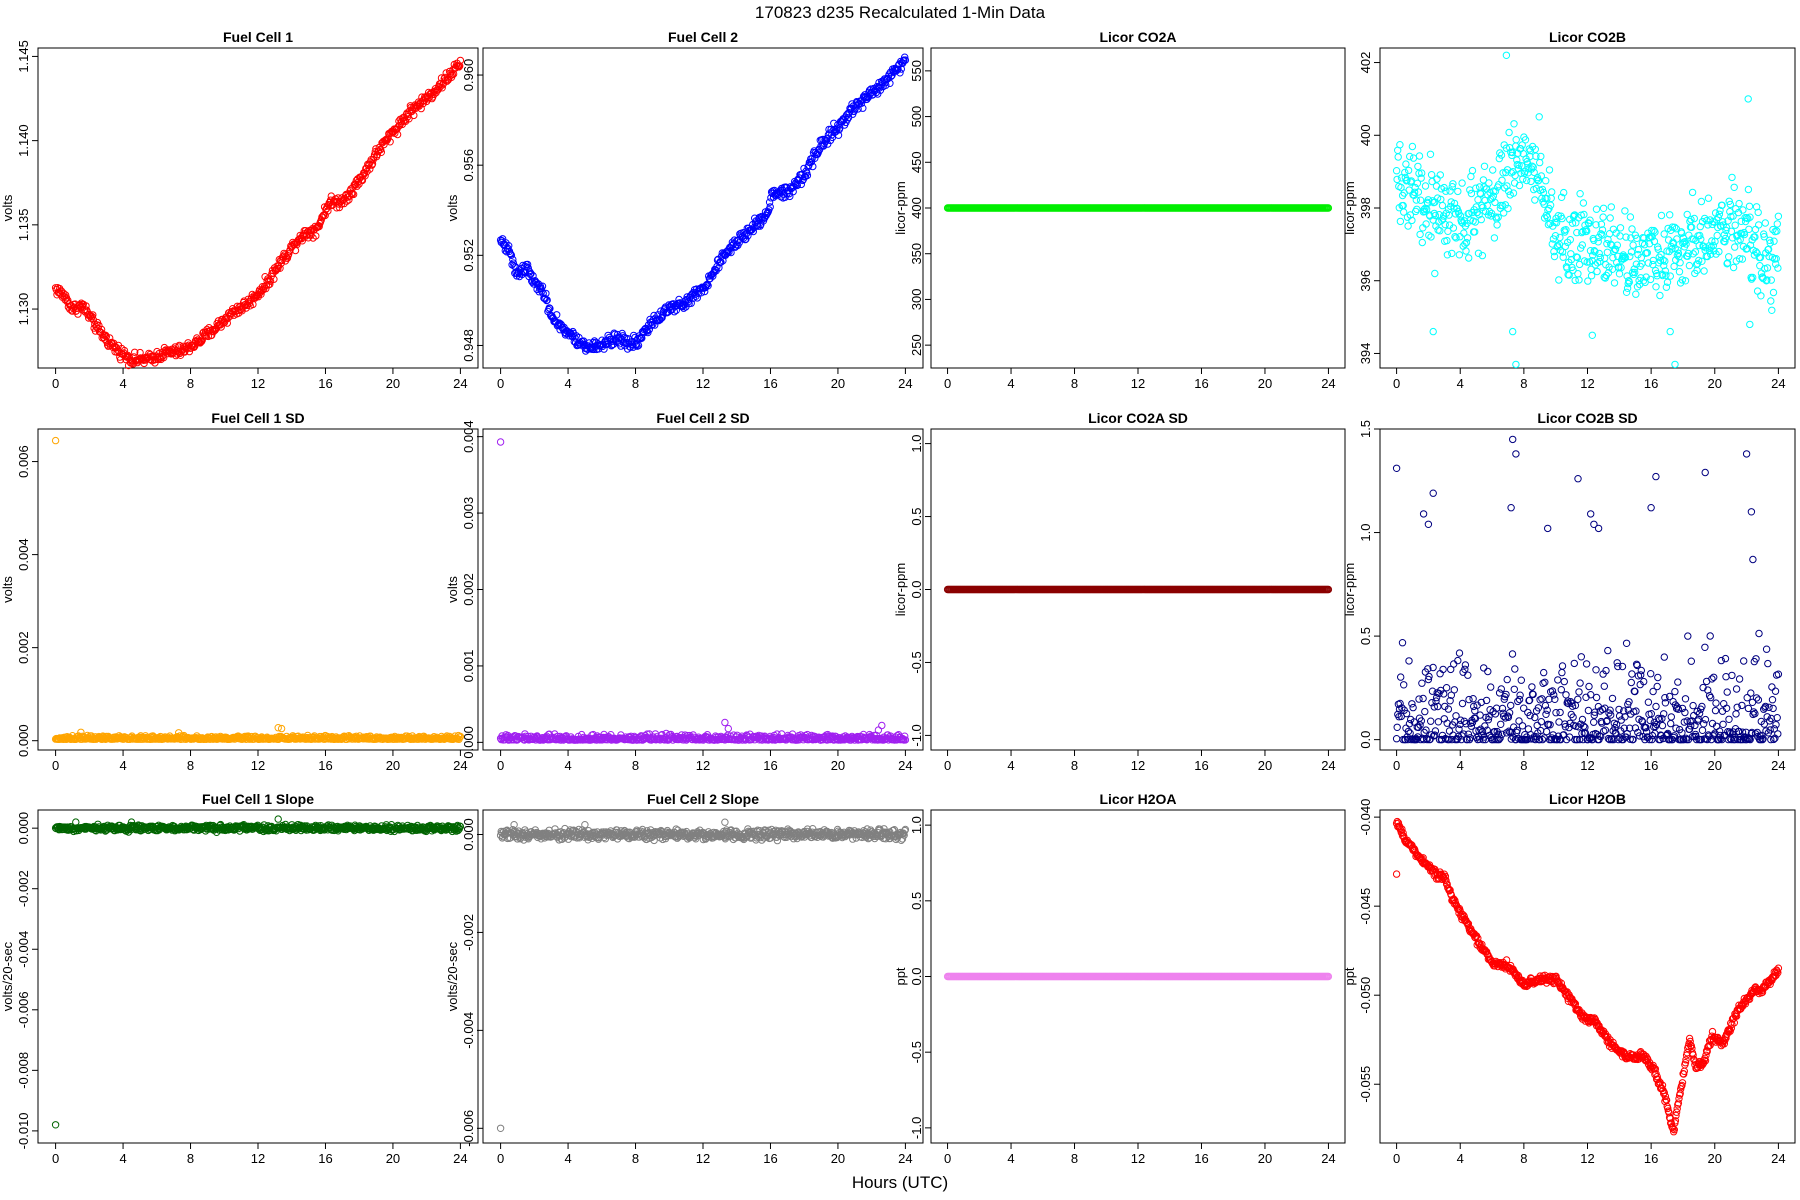 The image size is (1800, 1200). I want to click on panel-title: Fuel Cell 1 SD, so click(257, 418).